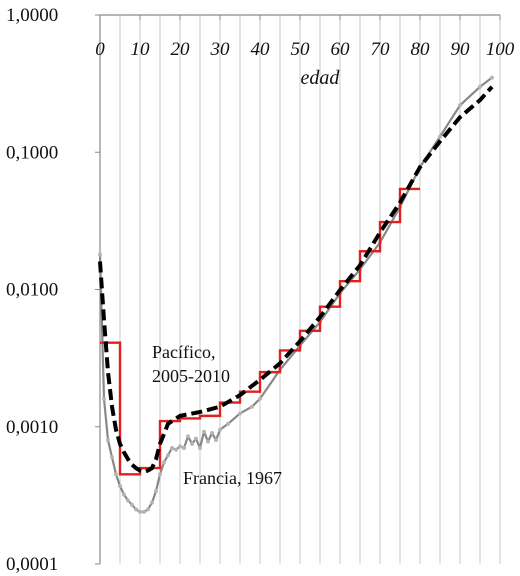 The image size is (520, 576). Describe the element at coordinates (32, 564) in the screenshot. I see `y-tick-label: 0,0001` at that location.